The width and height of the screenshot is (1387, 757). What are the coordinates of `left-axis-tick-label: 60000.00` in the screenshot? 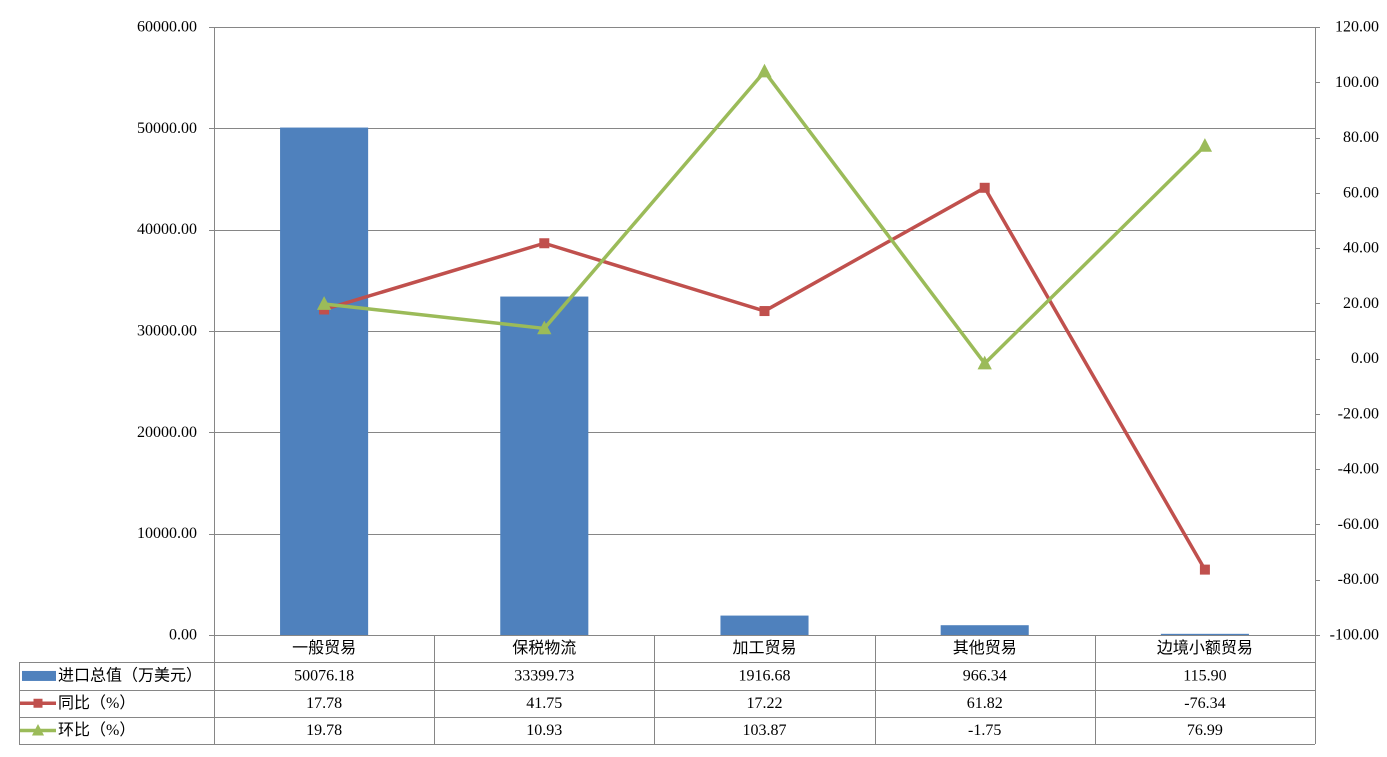 It's located at (167, 27).